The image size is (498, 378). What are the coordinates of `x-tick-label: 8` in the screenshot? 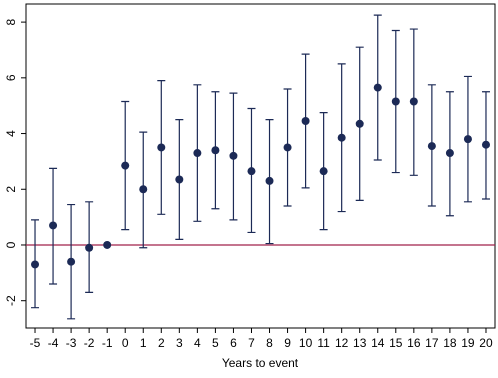 It's located at (269, 343).